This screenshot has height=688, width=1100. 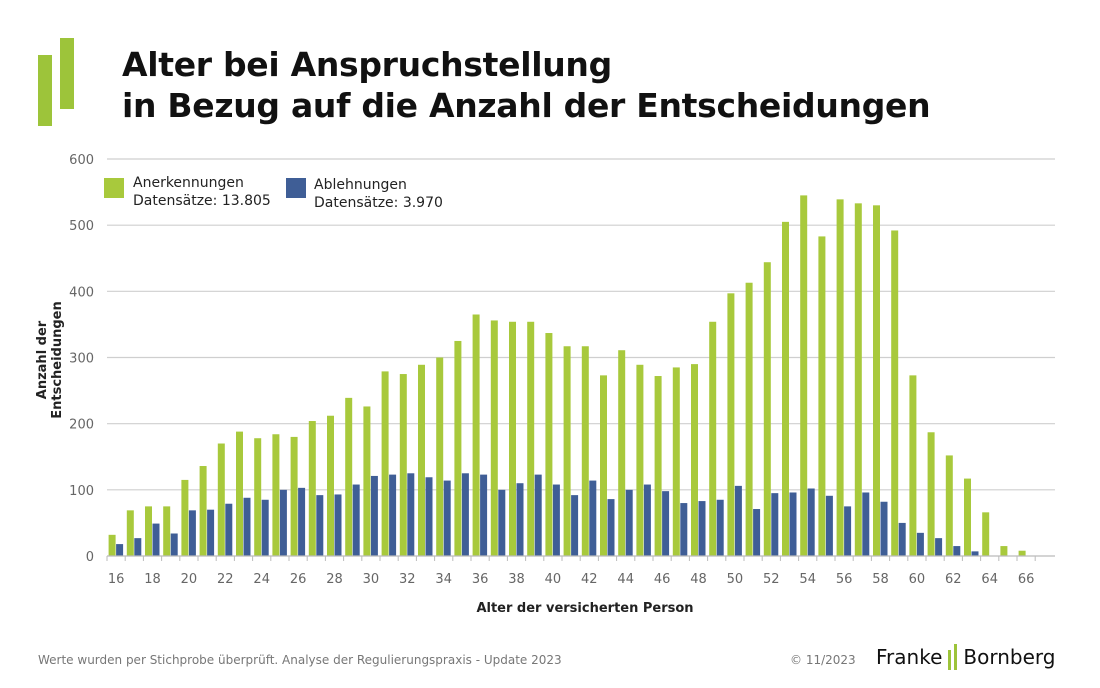 I want to click on x-tick-label: 24, so click(x=261, y=579).